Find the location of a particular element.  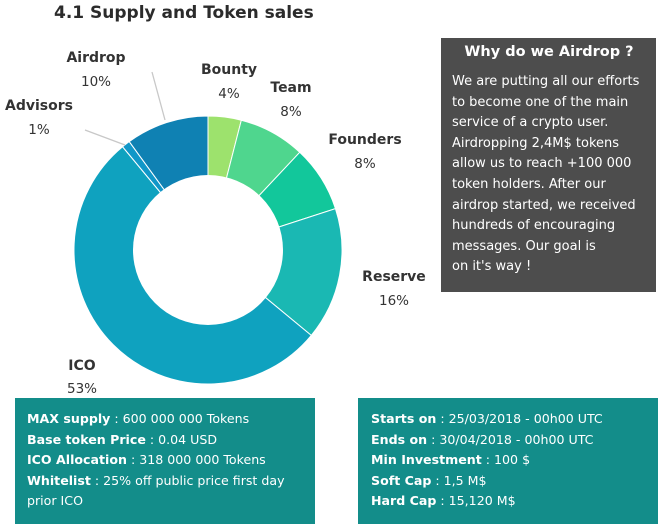

leader-line-airdrop is located at coordinates (158, 96).